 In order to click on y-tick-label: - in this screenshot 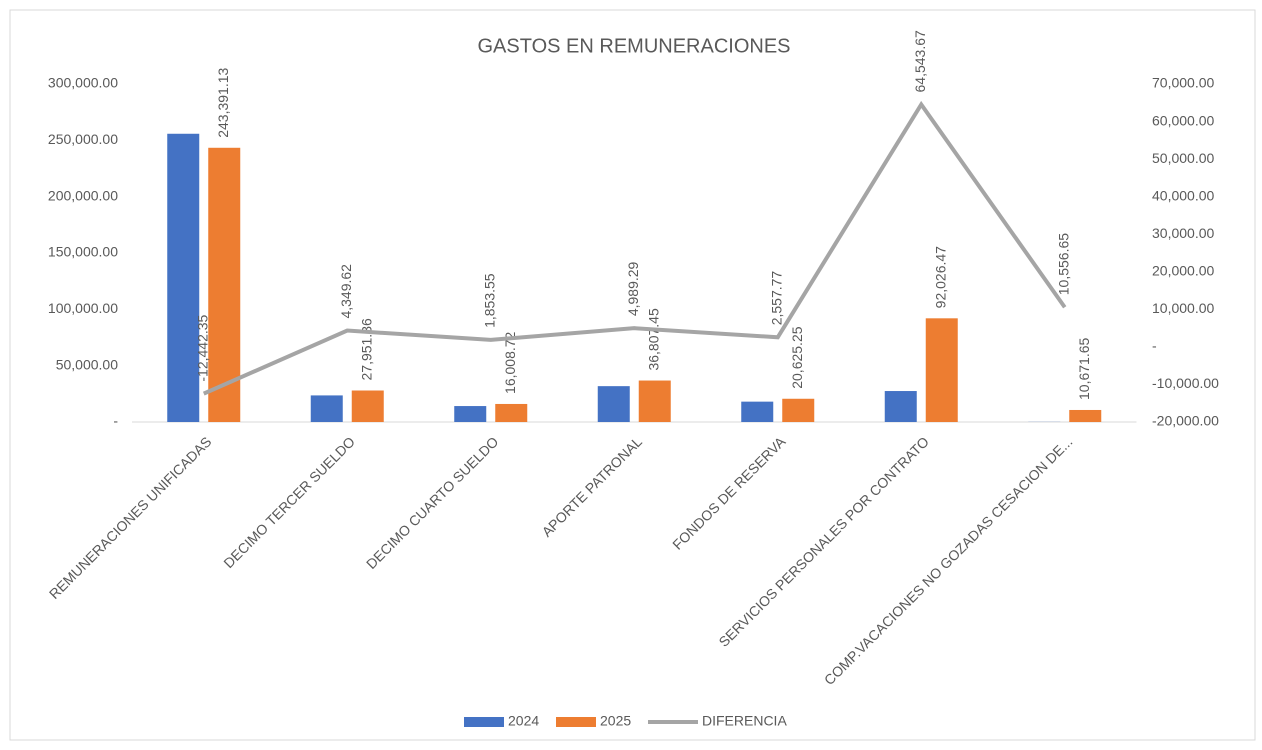, I will do `click(115, 421)`.